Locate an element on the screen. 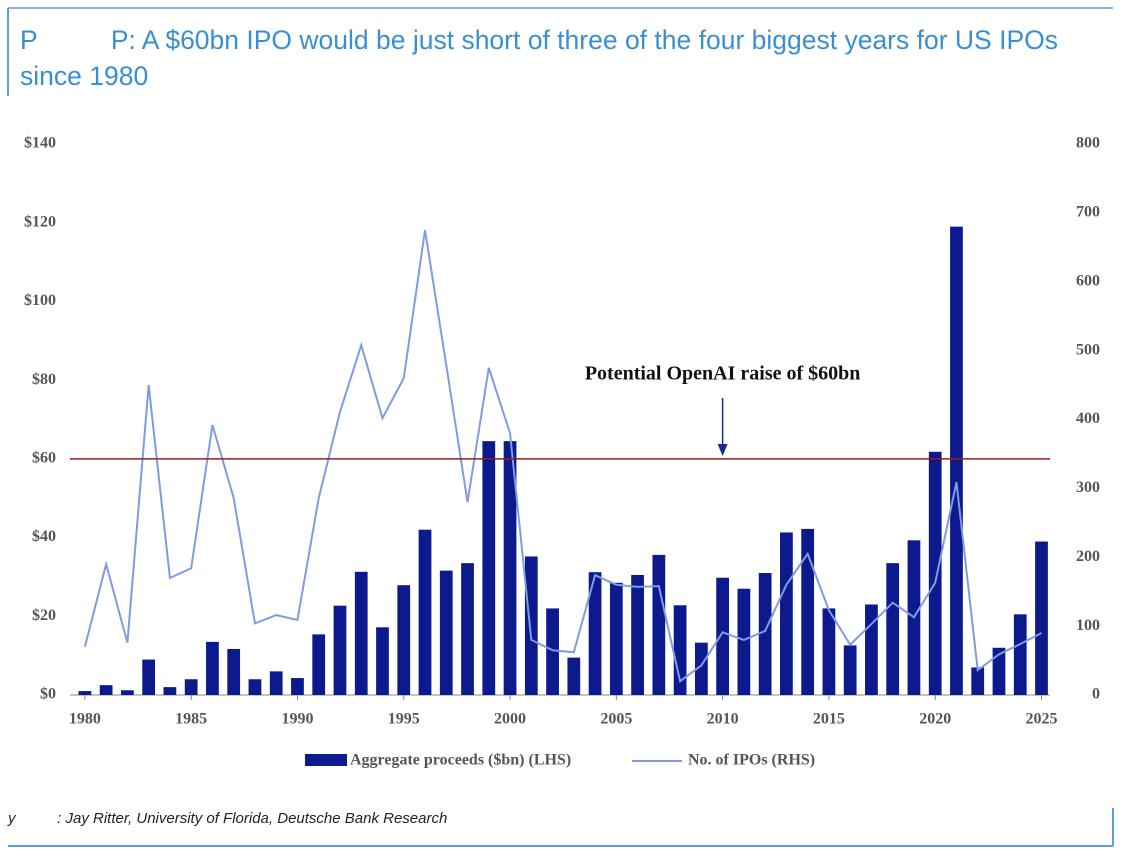  x-tick-label: 1990 is located at coordinates (297, 719).